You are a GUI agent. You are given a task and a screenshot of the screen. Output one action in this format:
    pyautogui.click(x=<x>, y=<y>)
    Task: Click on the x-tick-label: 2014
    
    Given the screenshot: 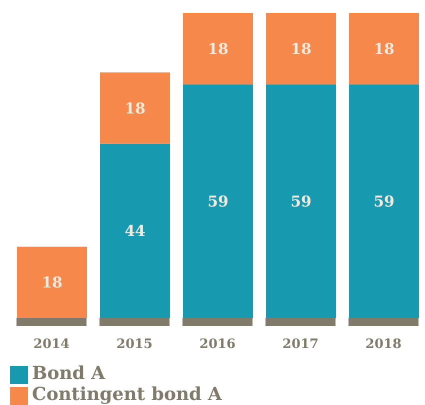 What is the action you would take?
    pyautogui.click(x=51, y=344)
    